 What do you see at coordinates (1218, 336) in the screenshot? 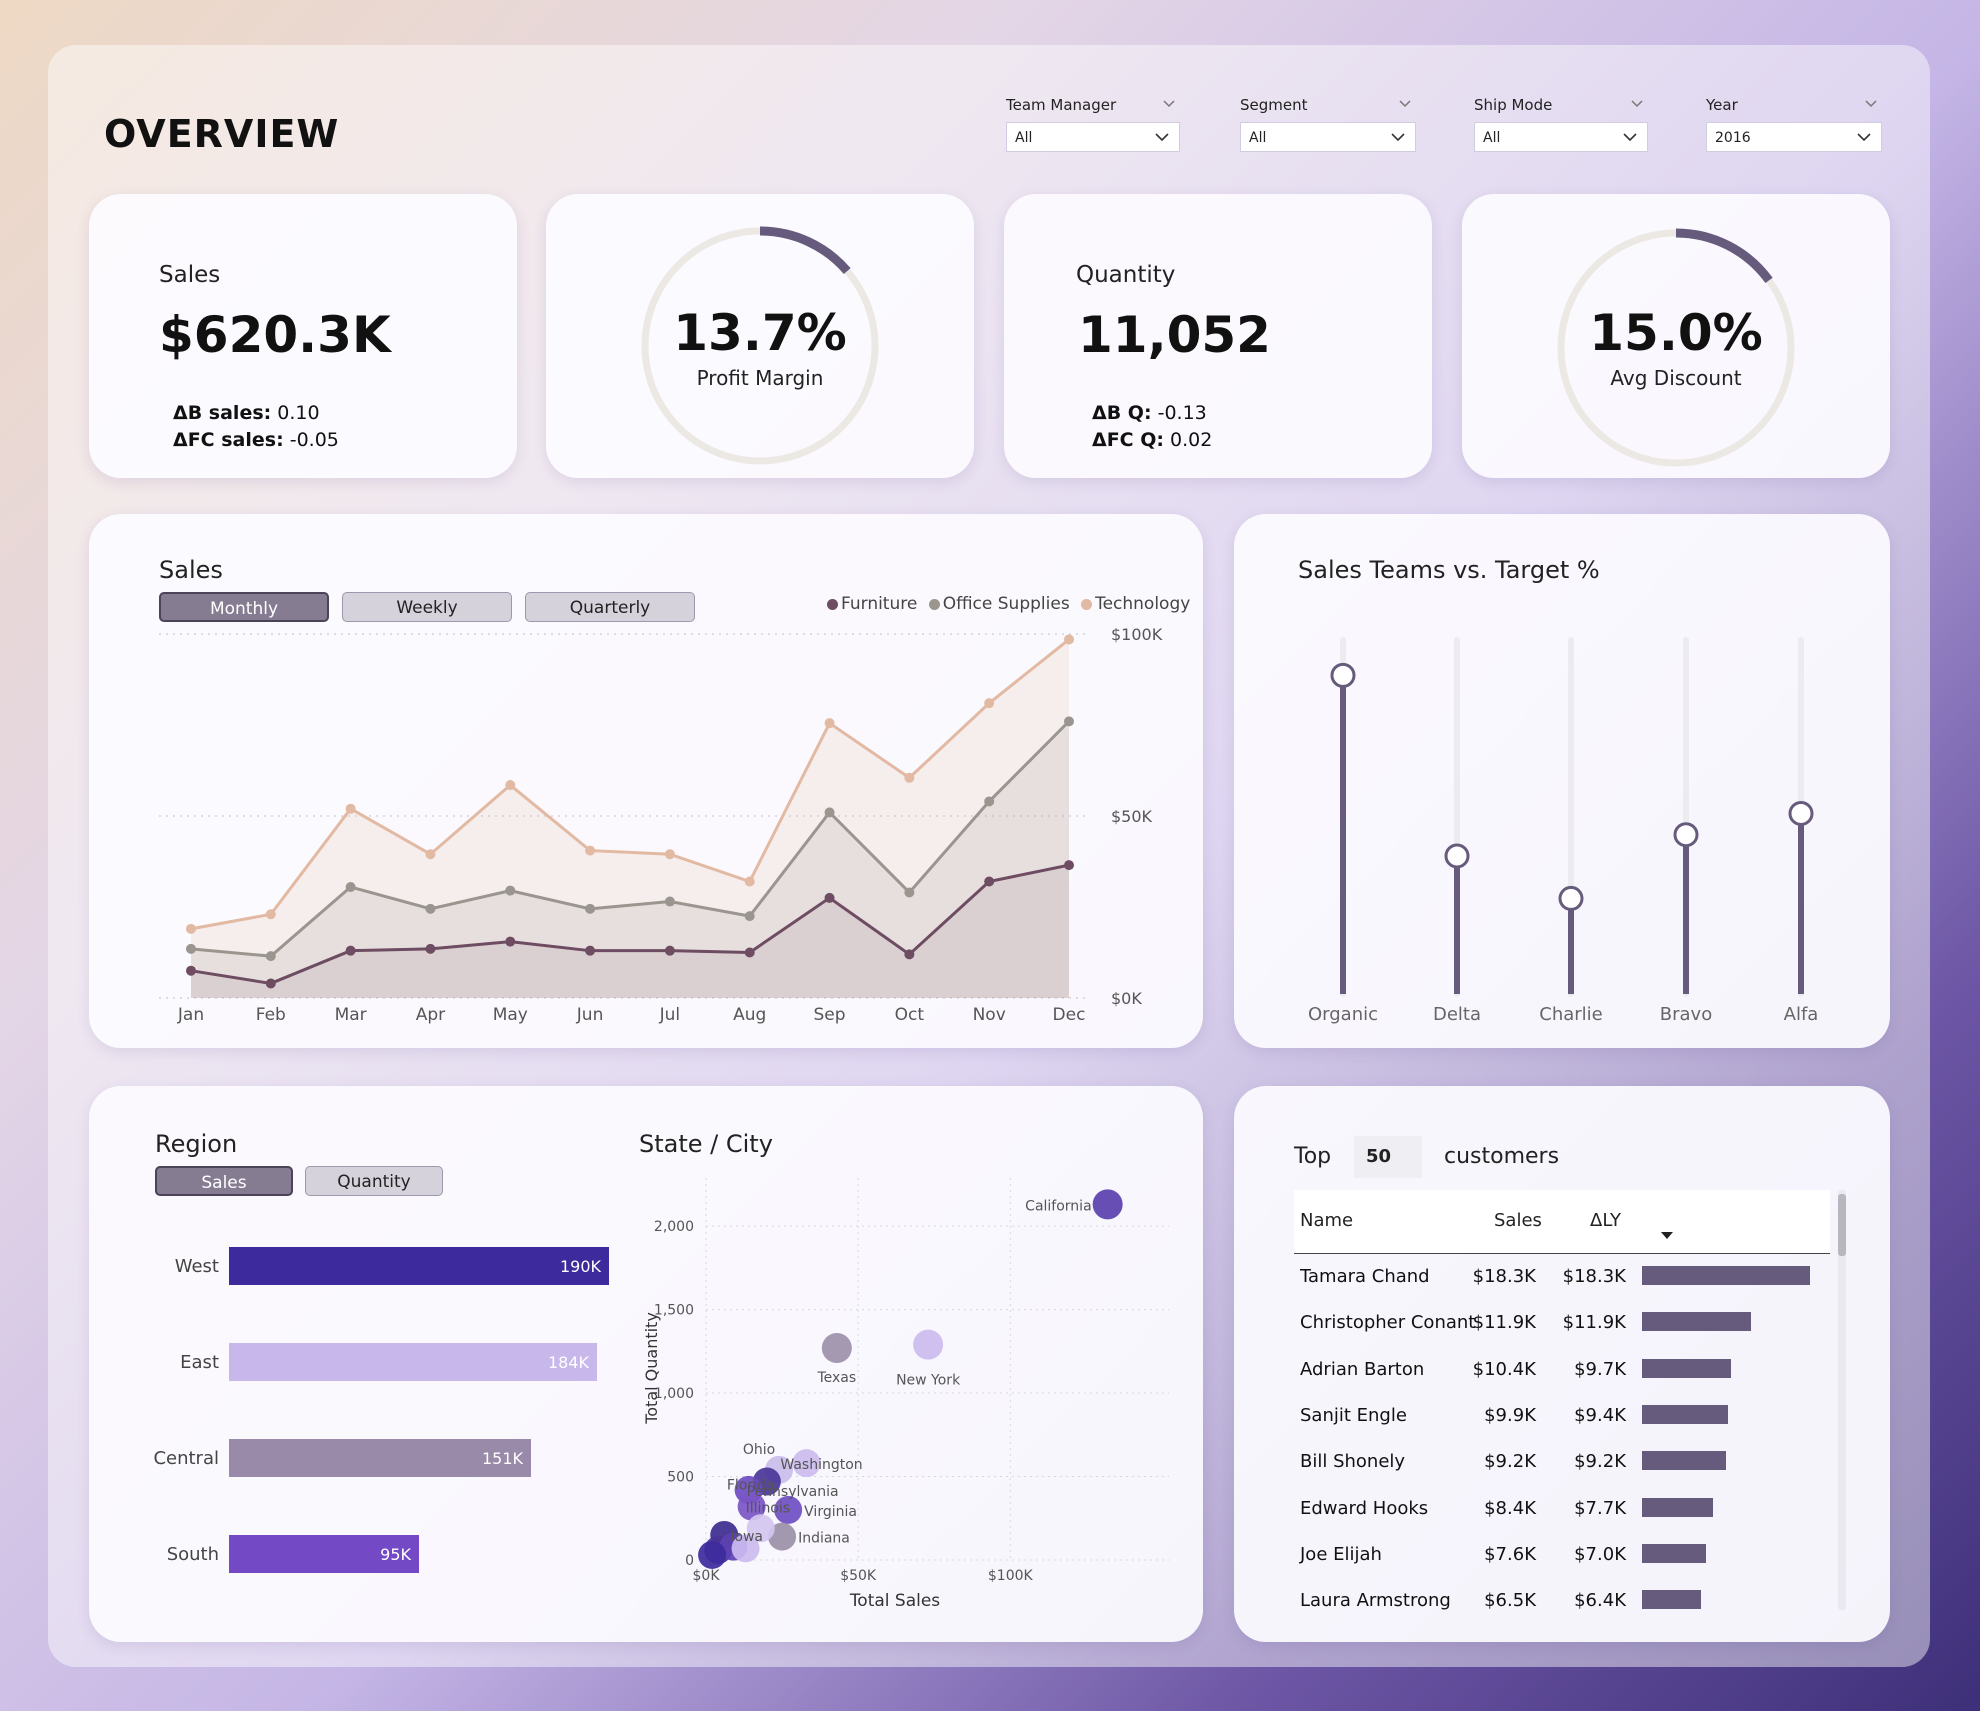
I see `quantity-kpi-card: Quantity 11,052 ΔB Q: -0.13 ΔFC Q: 0.02` at bounding box center [1218, 336].